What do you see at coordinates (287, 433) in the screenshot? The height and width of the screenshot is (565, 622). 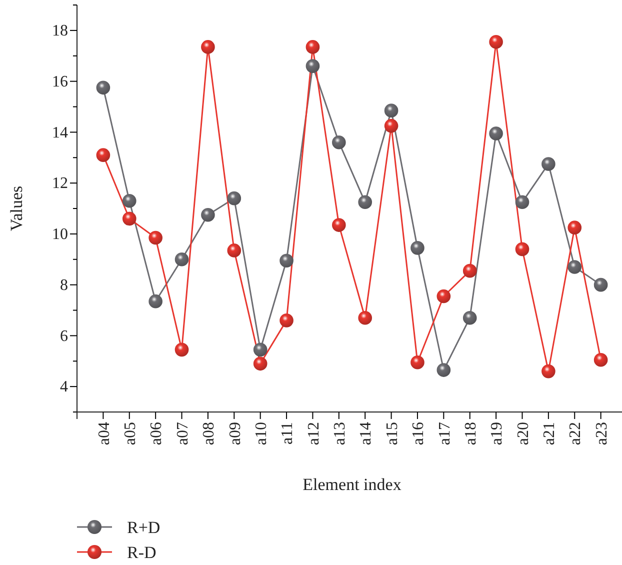 I see `x-tick-label: a11` at bounding box center [287, 433].